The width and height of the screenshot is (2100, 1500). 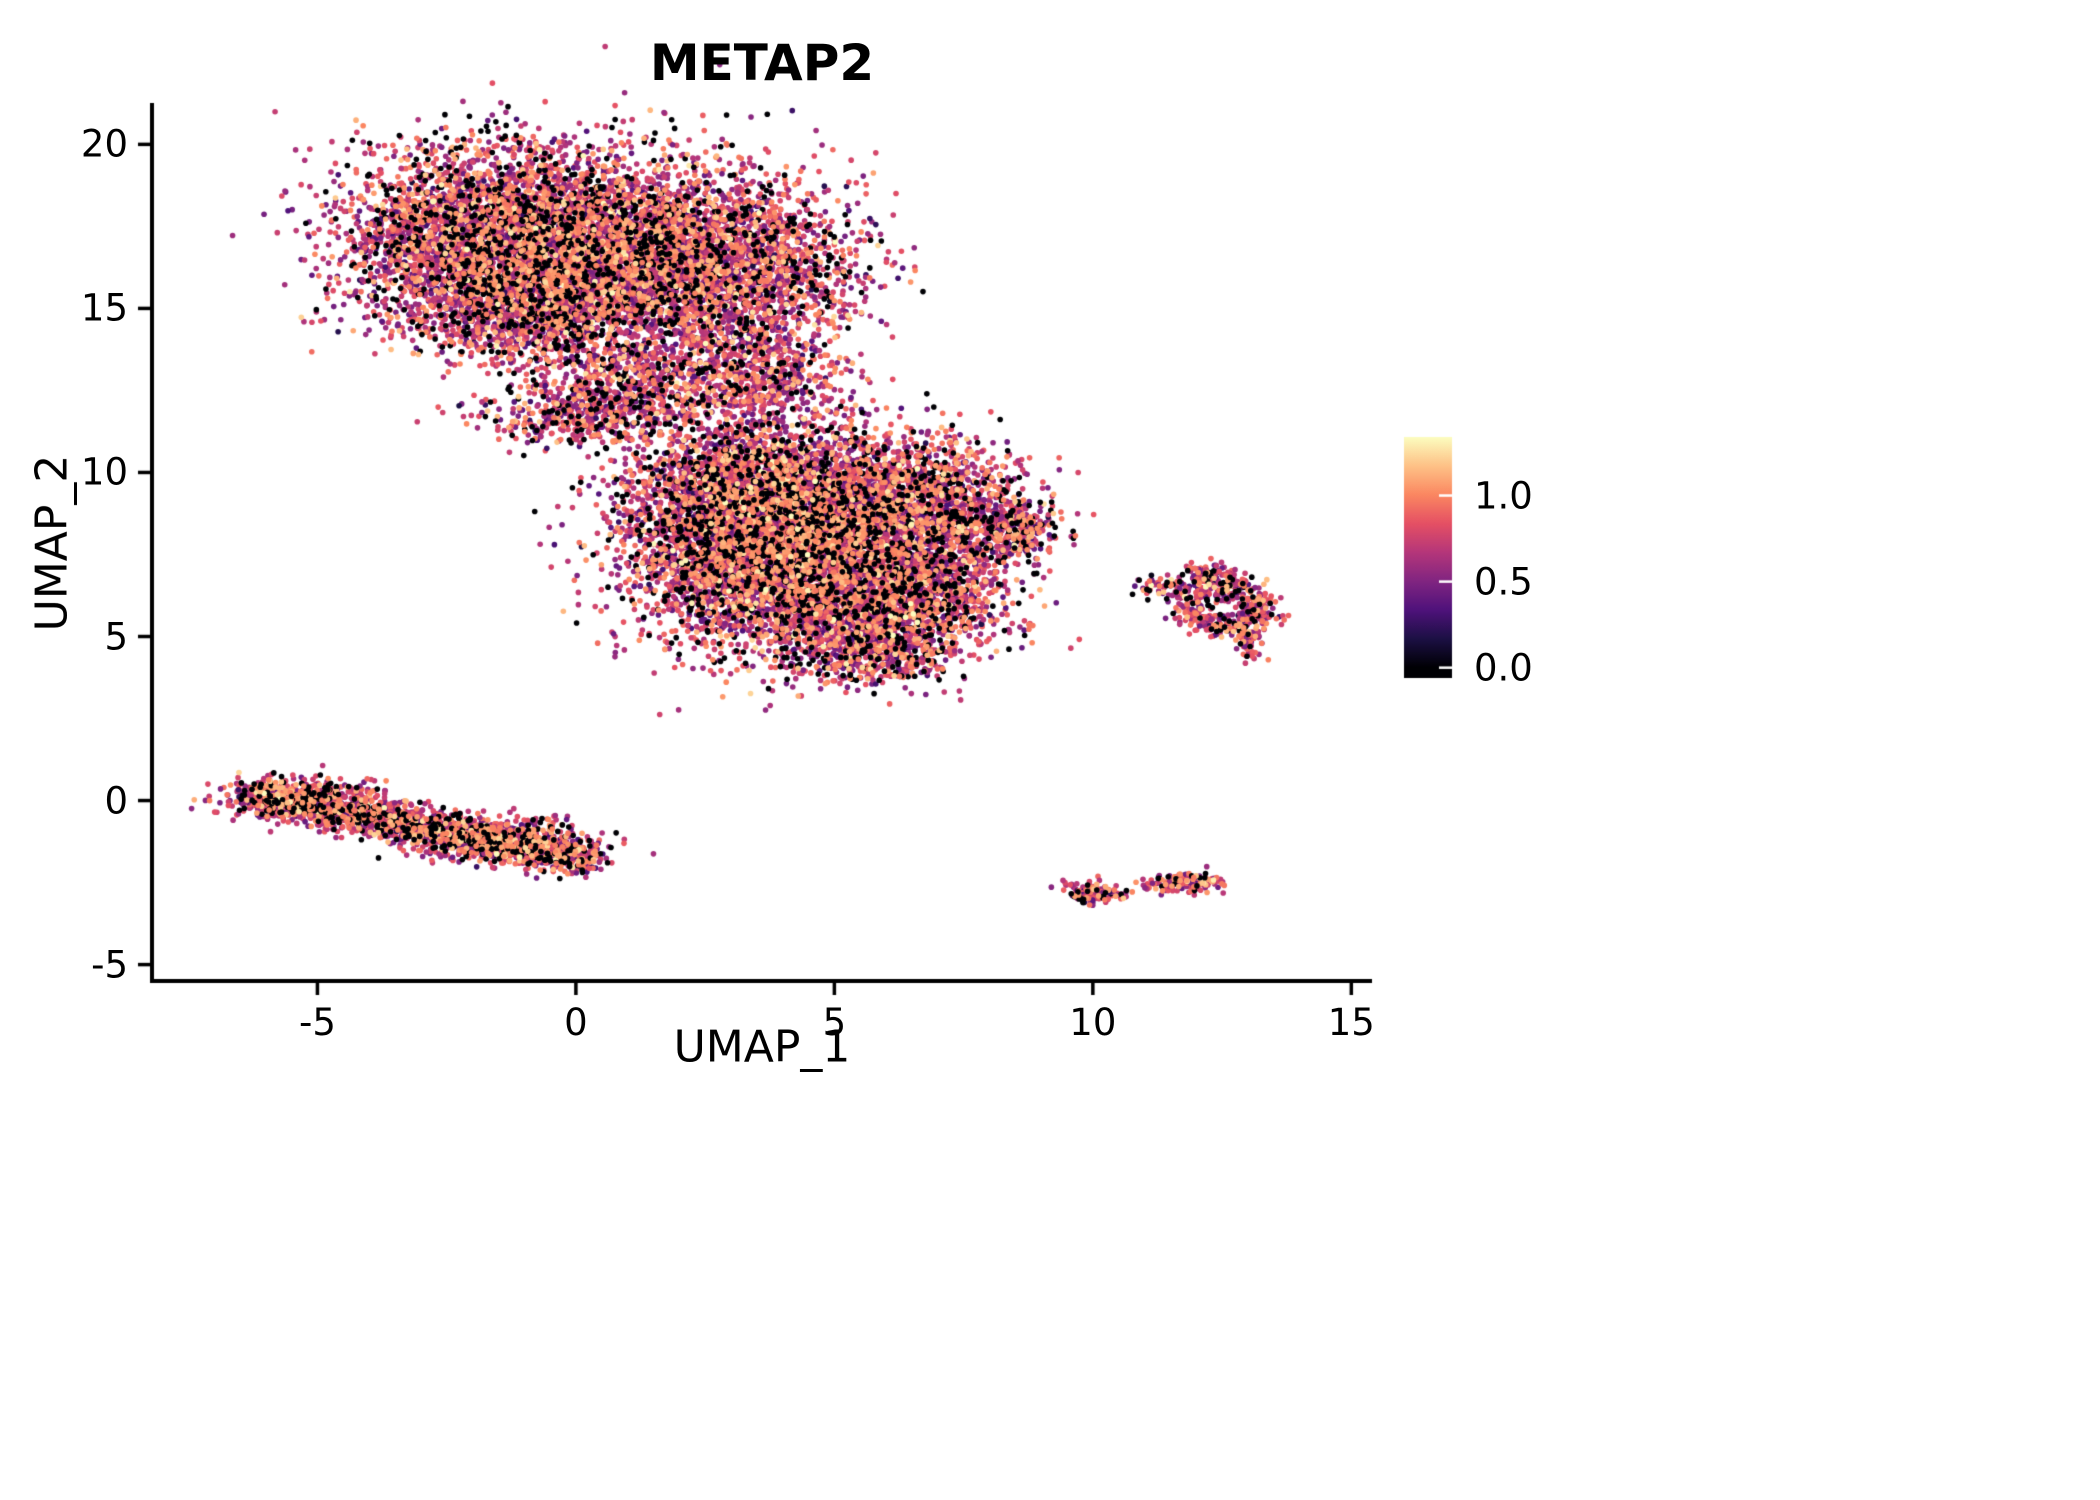 I want to click on y-tick-label: 10, so click(x=104, y=472).